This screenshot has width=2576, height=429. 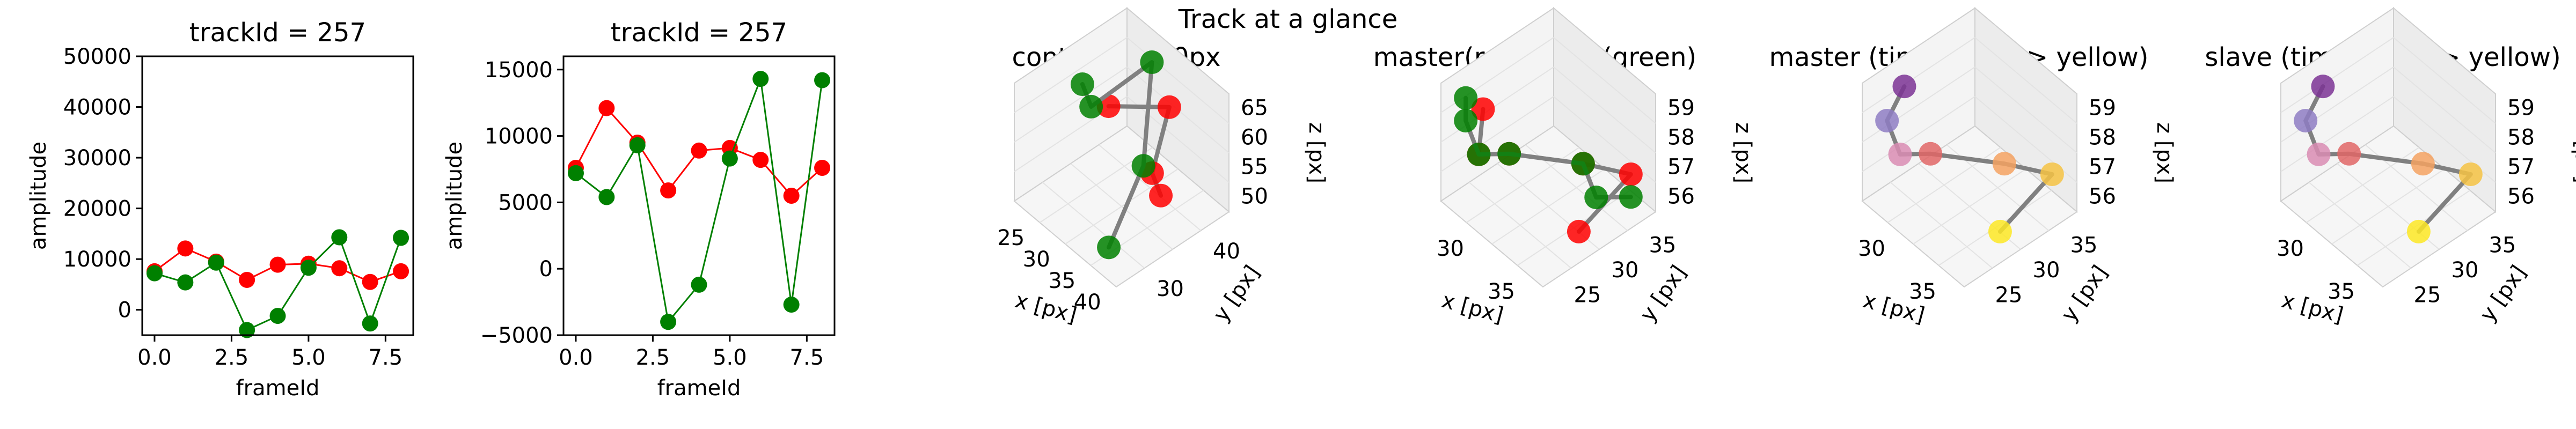 I want to click on master-track-line, so click(x=1139, y=151).